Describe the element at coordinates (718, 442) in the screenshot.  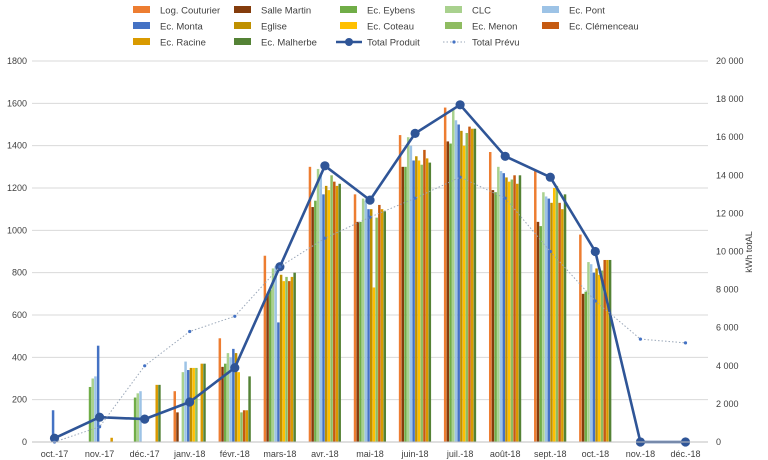
I see `y2-tick-label: 0` at that location.